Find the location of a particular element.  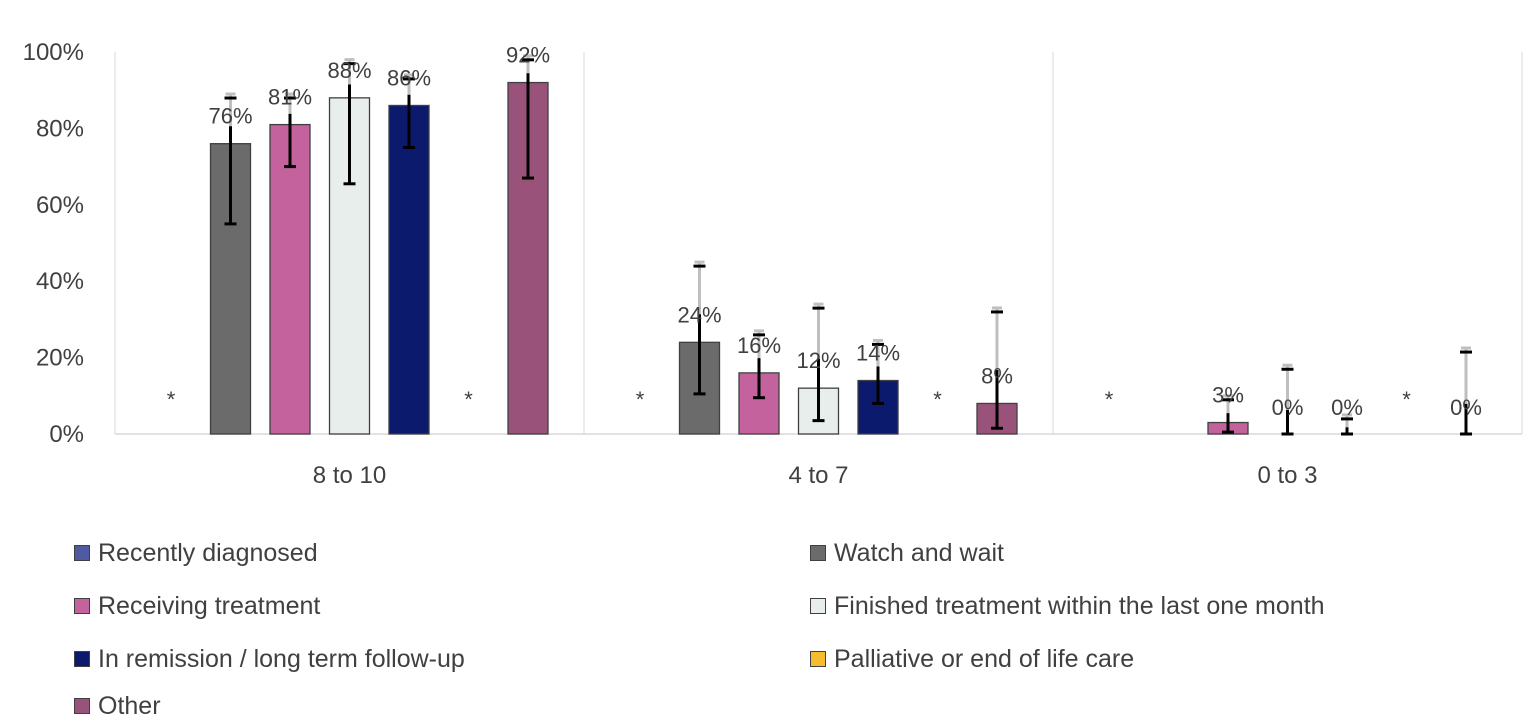

legend-item-palliative: Palliative or end of life care is located at coordinates (972, 659).